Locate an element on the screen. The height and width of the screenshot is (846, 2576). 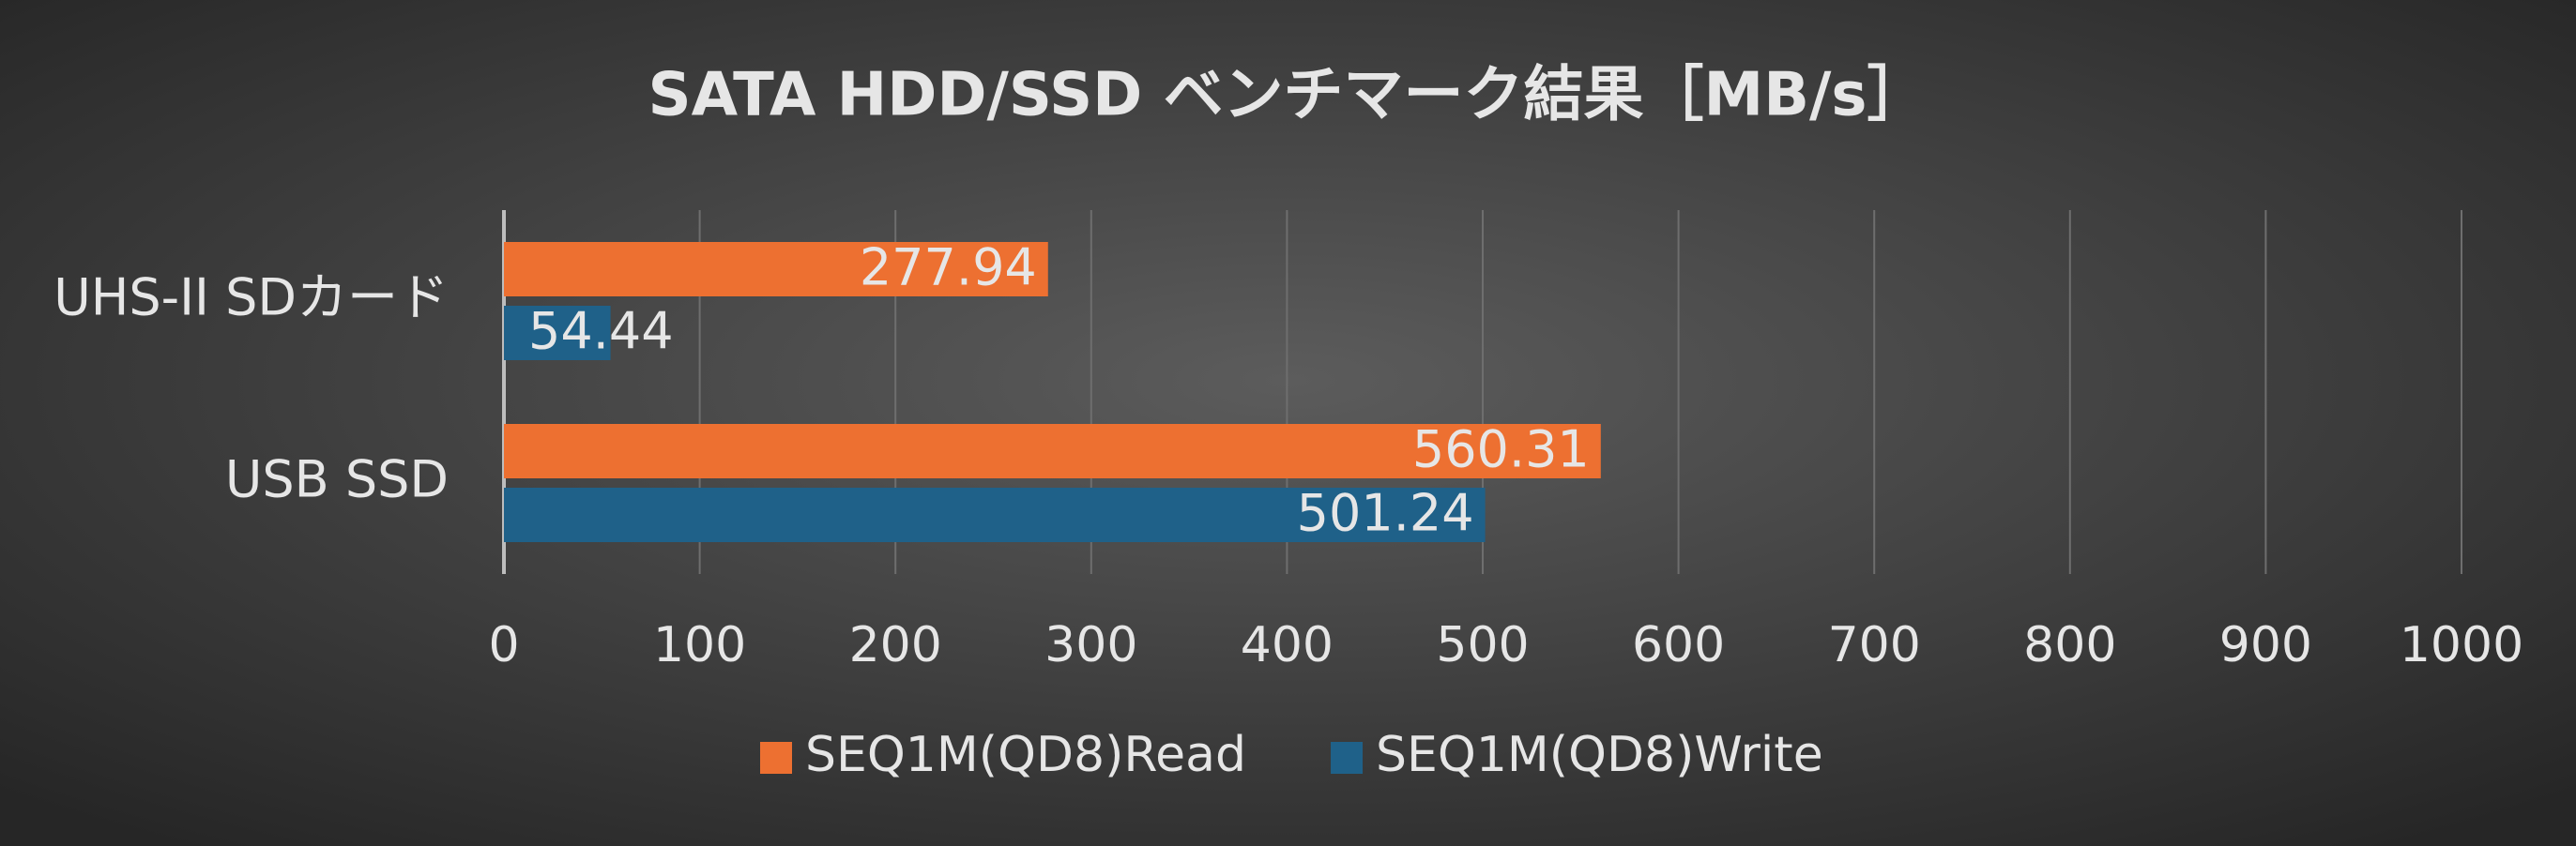
chart-title: SATA HDD/SSD ベンチマーク結果［MB/s］ is located at coordinates (1288, 95).